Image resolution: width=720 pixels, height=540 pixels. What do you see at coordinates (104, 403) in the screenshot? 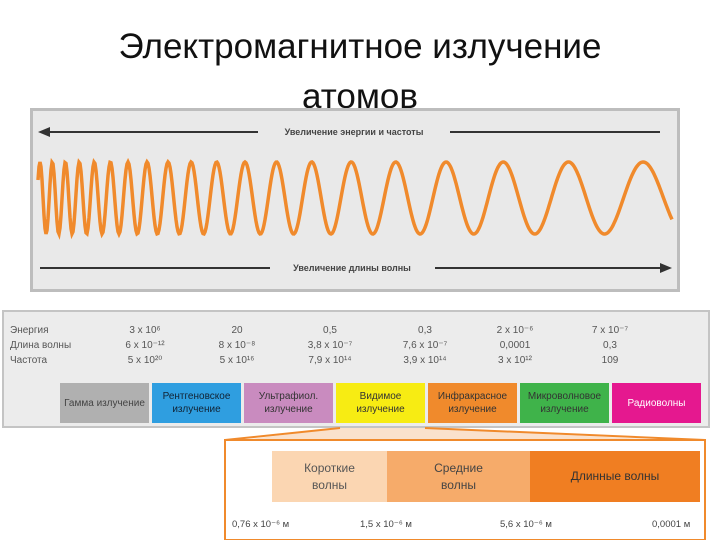
I see `band: Гамма излучение` at bounding box center [104, 403].